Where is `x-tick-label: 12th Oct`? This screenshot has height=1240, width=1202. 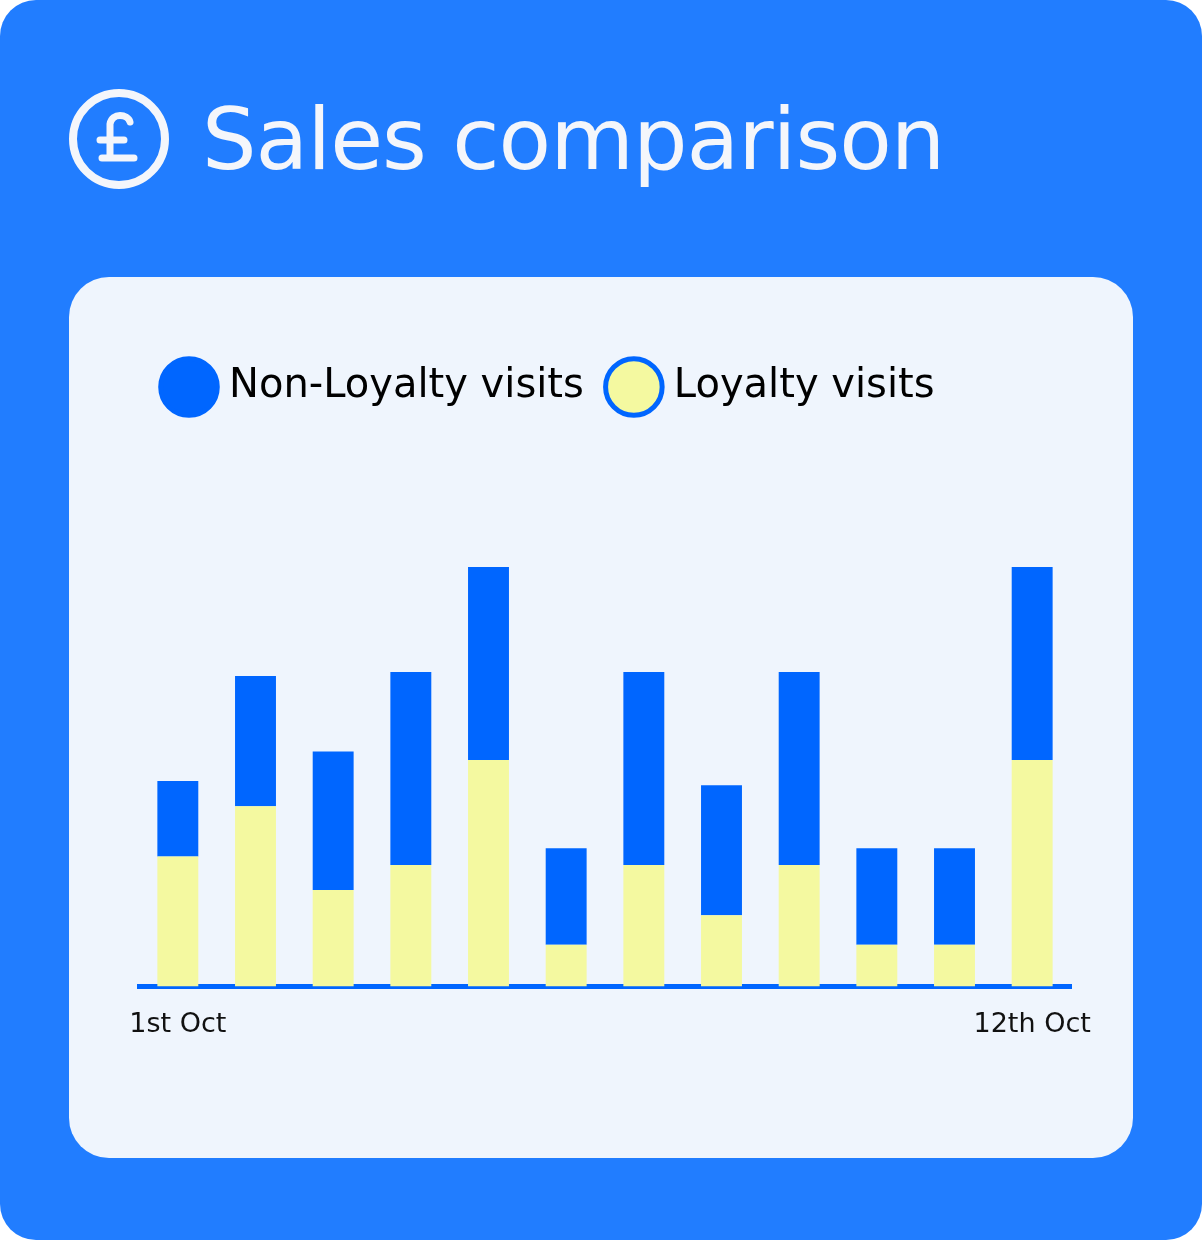 x-tick-label: 12th Oct is located at coordinates (1032, 1022).